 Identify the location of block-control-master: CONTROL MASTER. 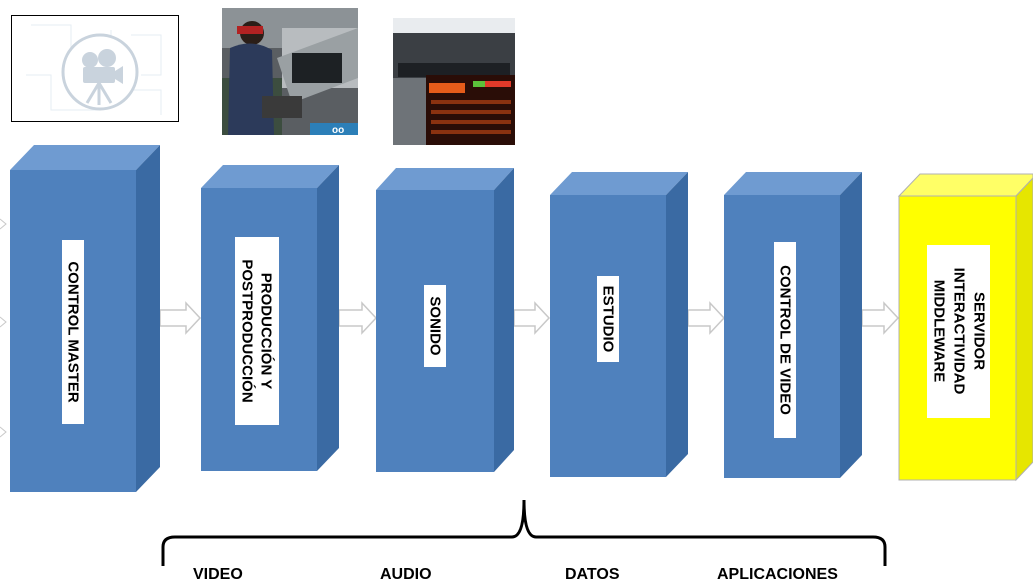
(85, 318).